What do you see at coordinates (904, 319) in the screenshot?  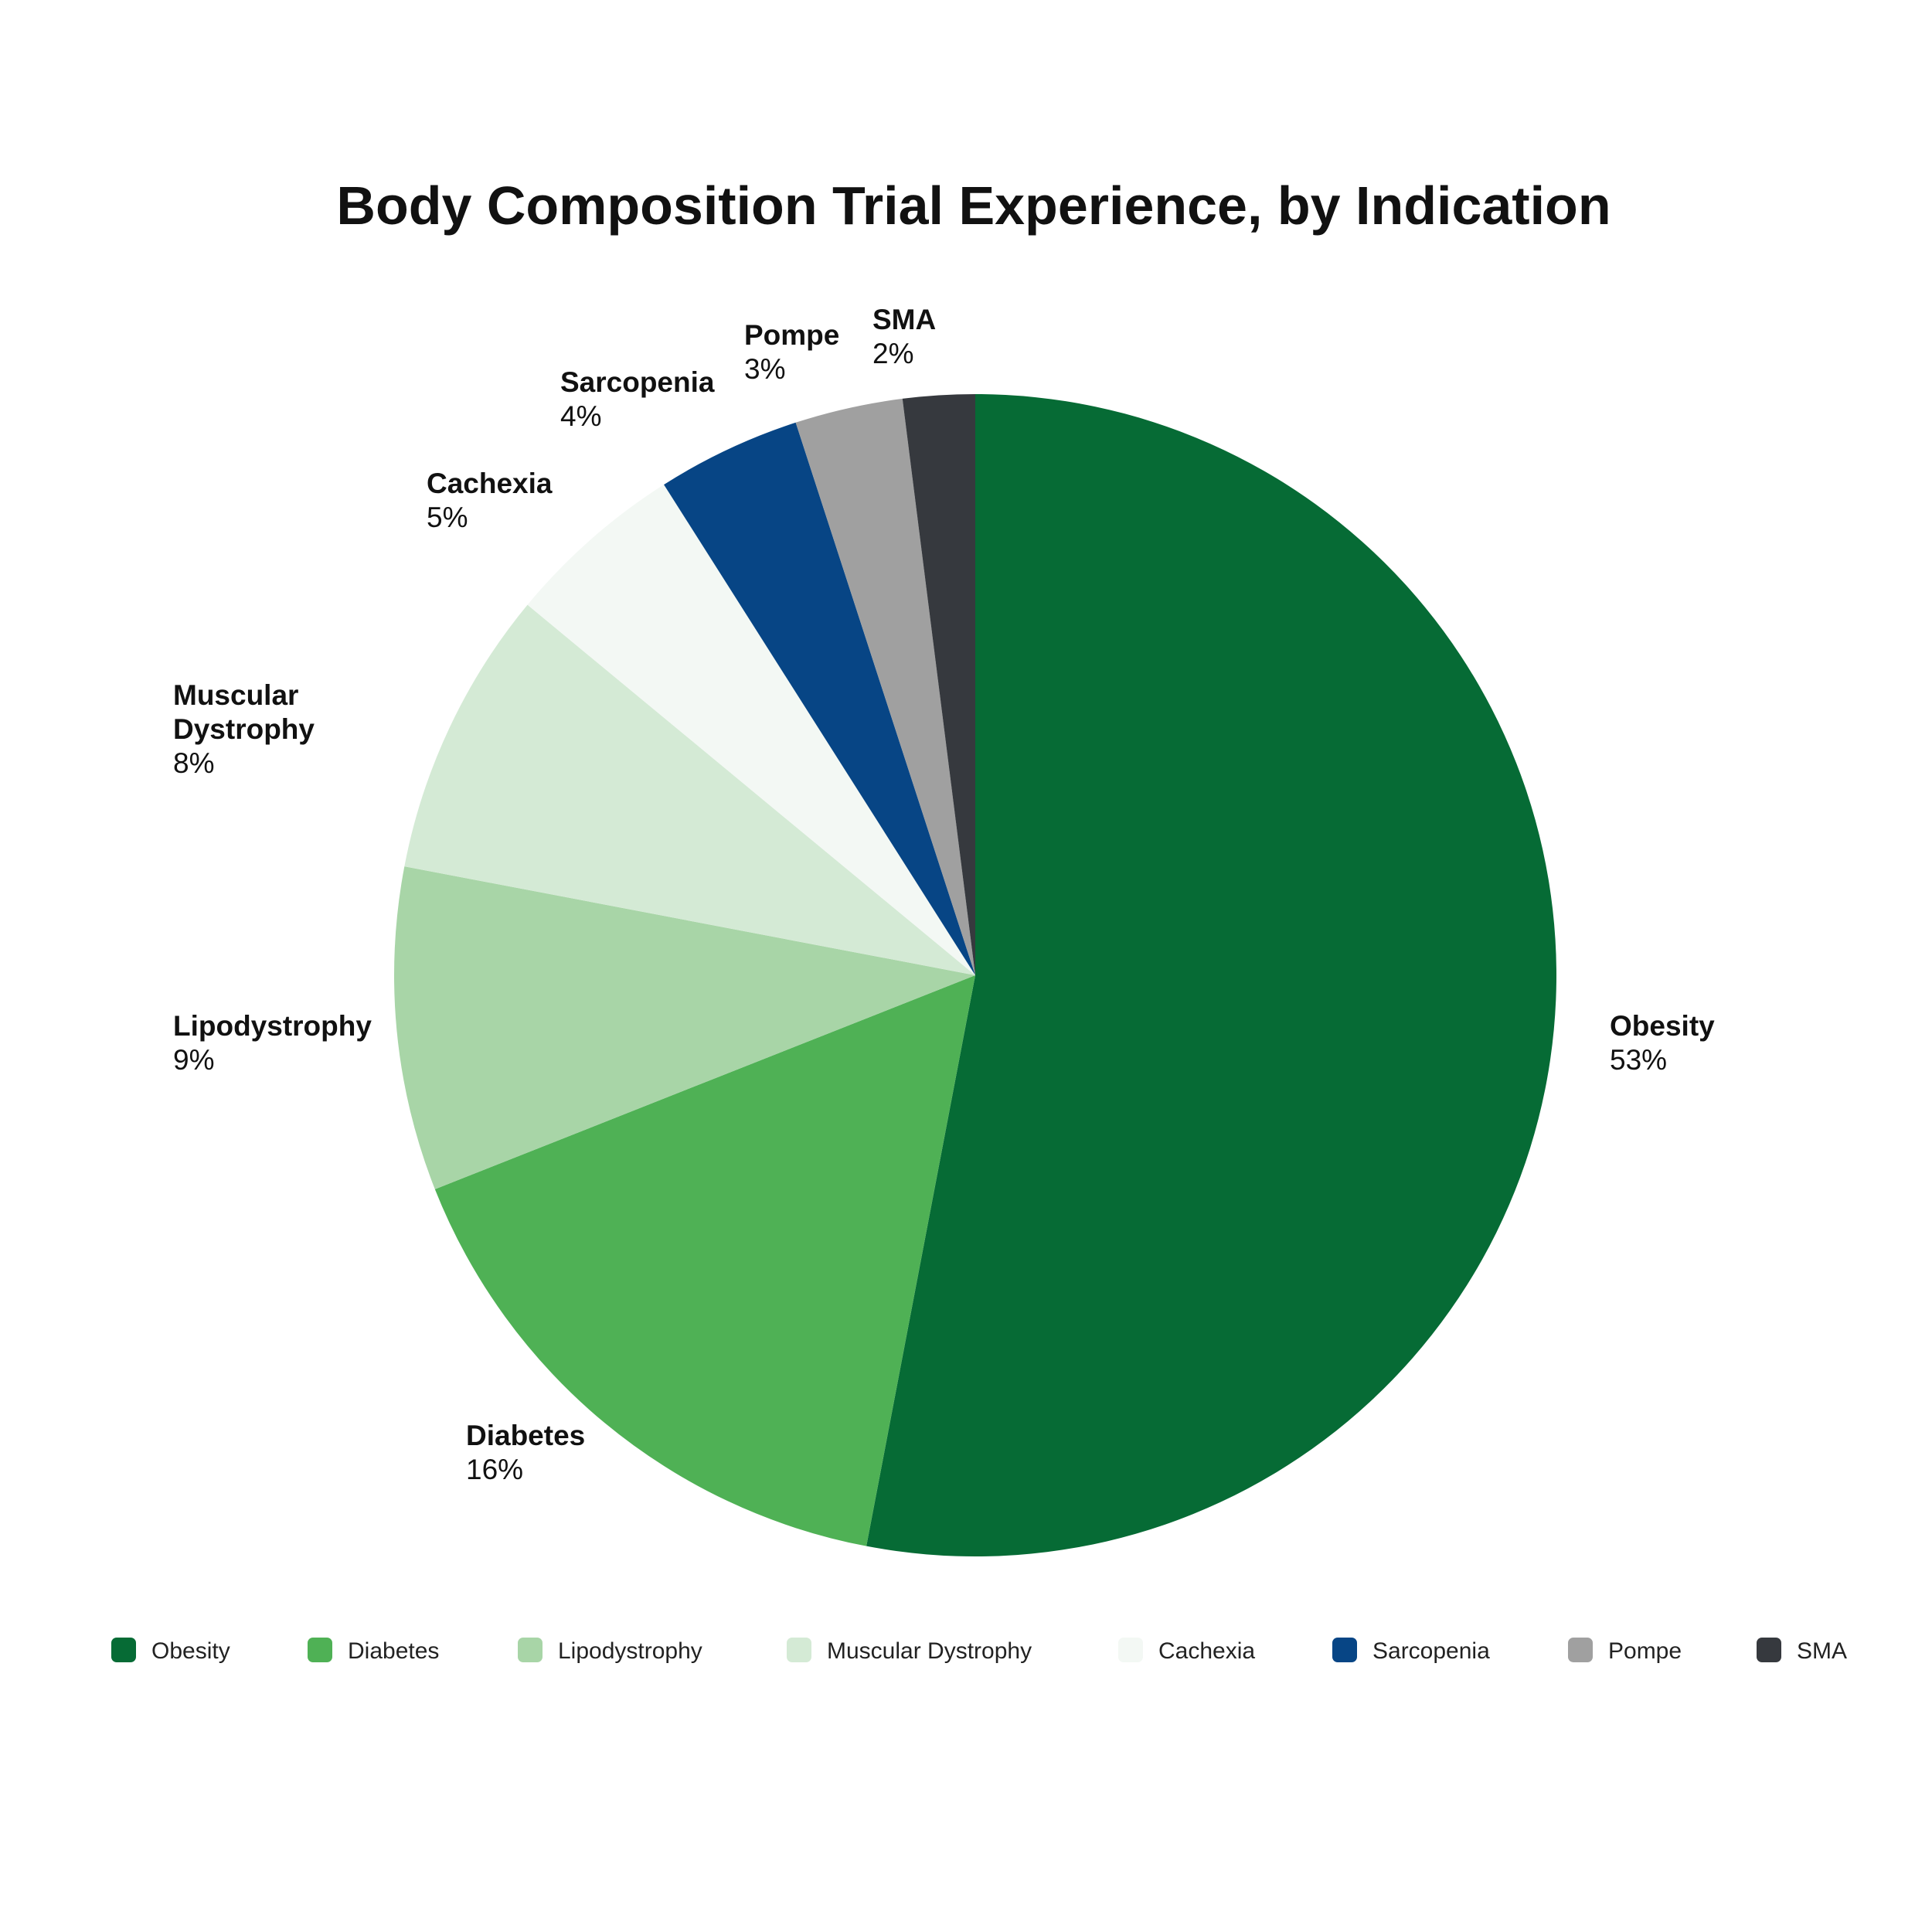 I see `slice-name: SMA` at bounding box center [904, 319].